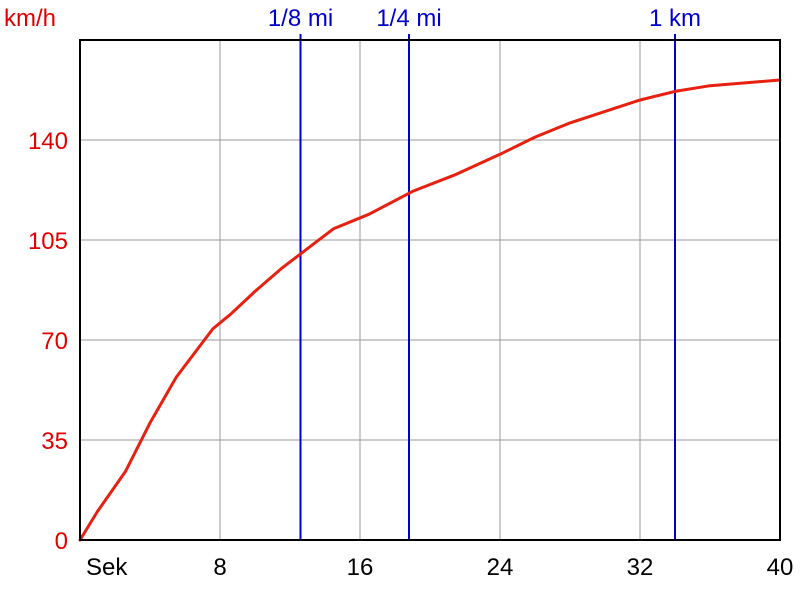  I want to click on x-tick-label: 40, so click(780, 567).